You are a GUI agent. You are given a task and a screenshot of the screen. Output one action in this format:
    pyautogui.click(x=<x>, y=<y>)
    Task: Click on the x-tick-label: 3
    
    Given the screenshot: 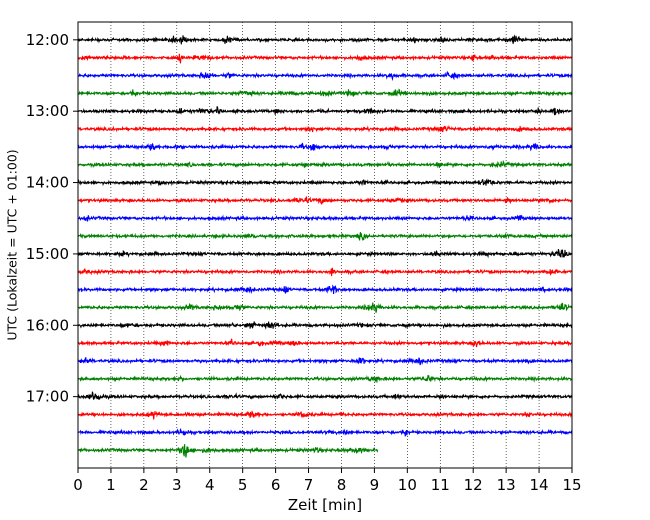 What is the action you would take?
    pyautogui.click(x=177, y=485)
    